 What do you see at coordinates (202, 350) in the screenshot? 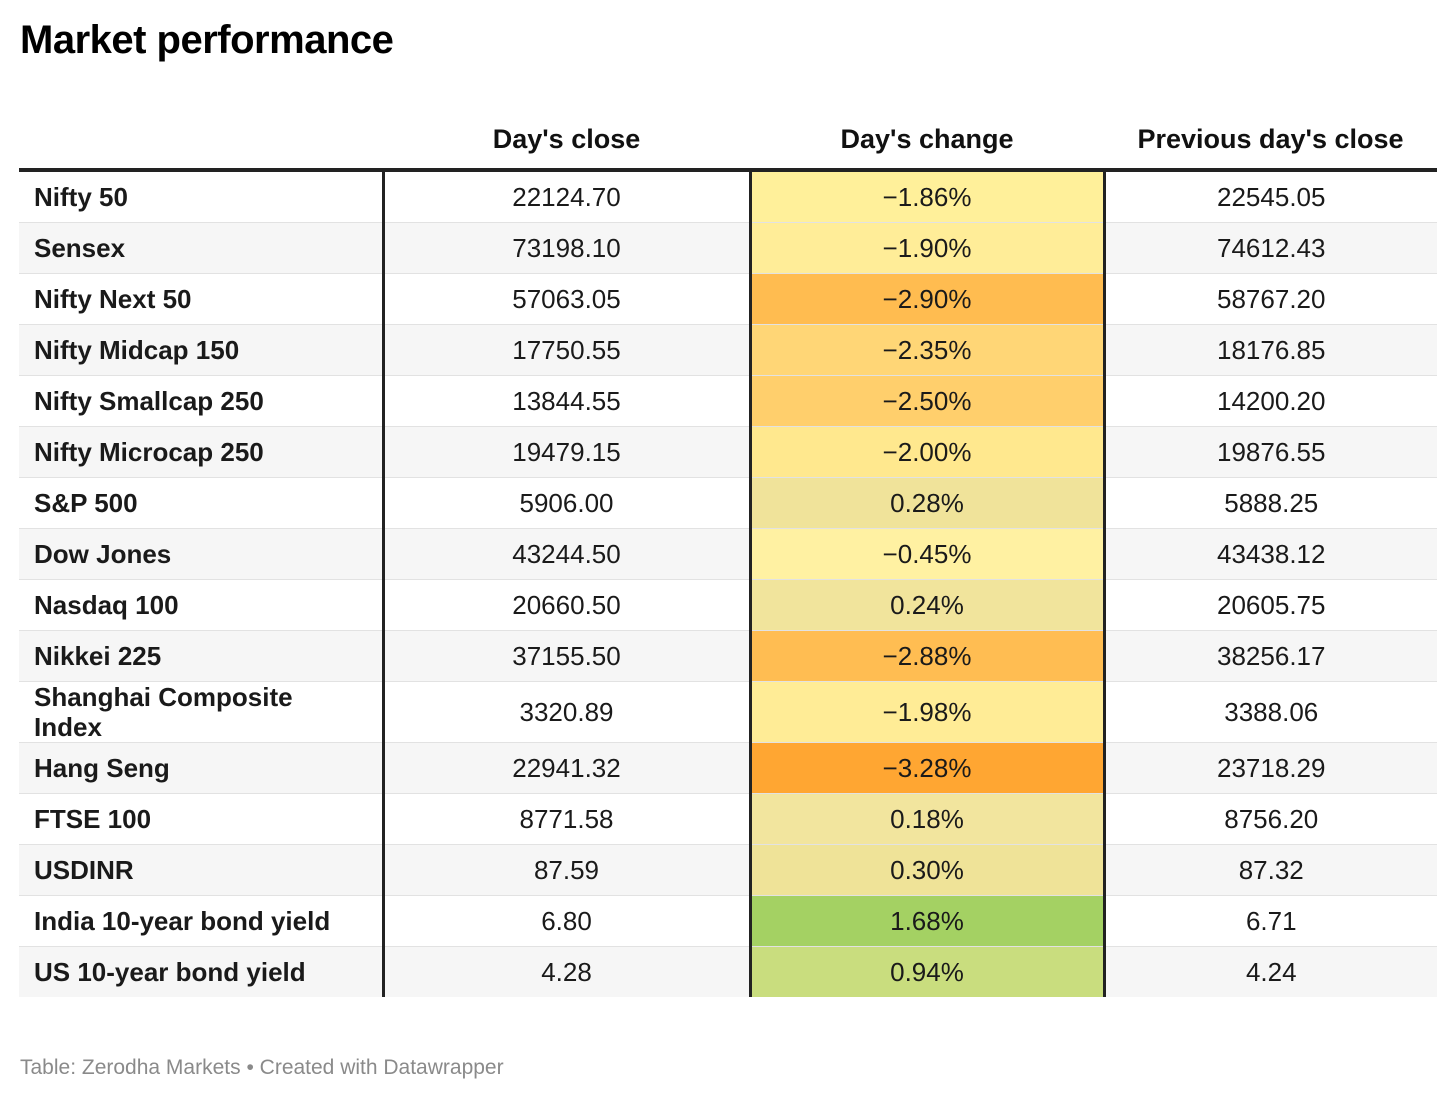
I see `row-name: Nifty Midcap 150` at bounding box center [202, 350].